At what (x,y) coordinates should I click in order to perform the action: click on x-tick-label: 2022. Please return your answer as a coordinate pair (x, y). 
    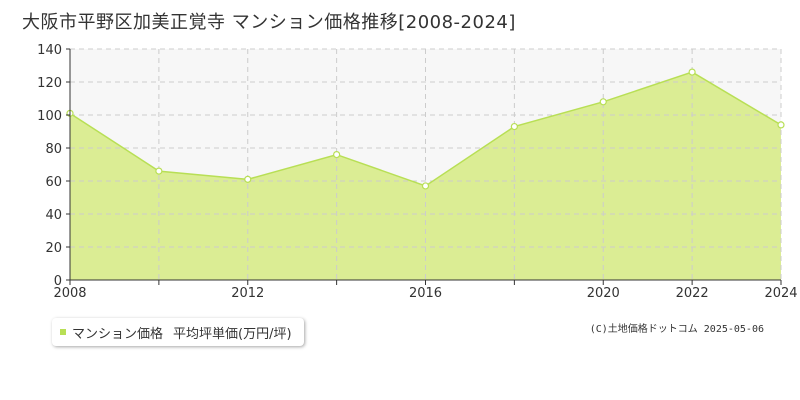
    Looking at the image, I should click on (692, 293).